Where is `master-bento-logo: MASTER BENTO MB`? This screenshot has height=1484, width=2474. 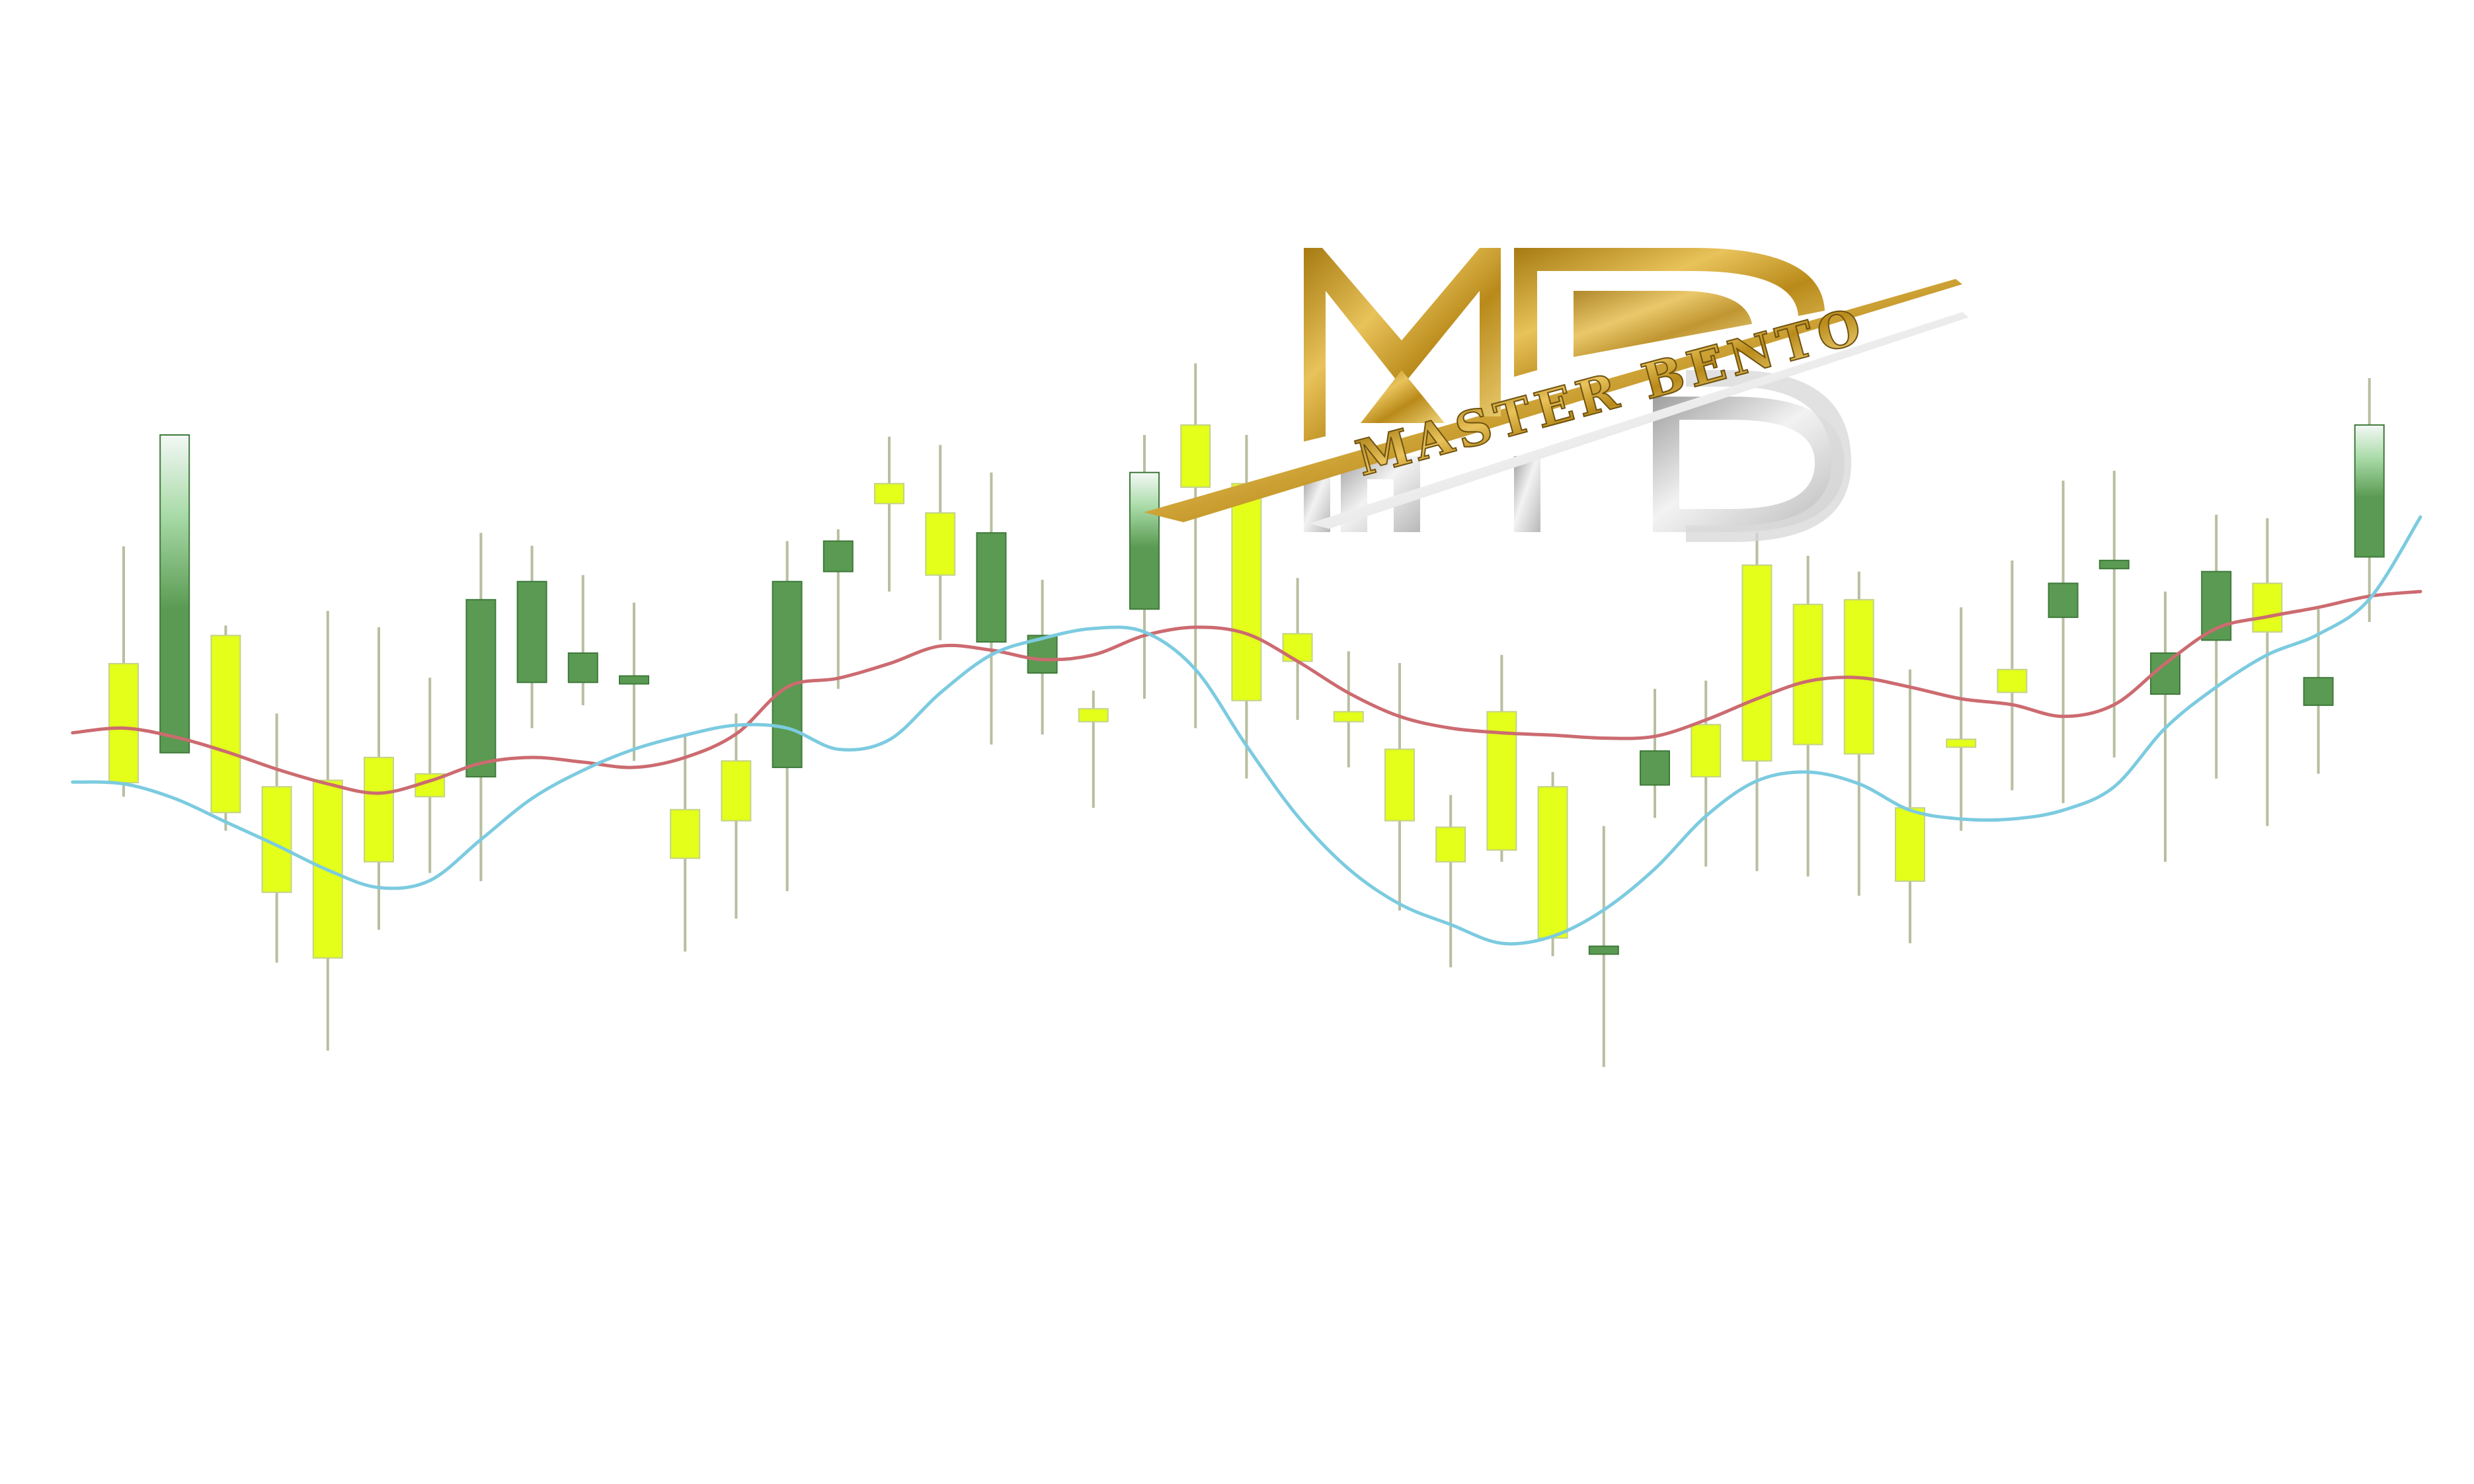 master-bento-logo: MASTER BENTO MB is located at coordinates (1556, 395).